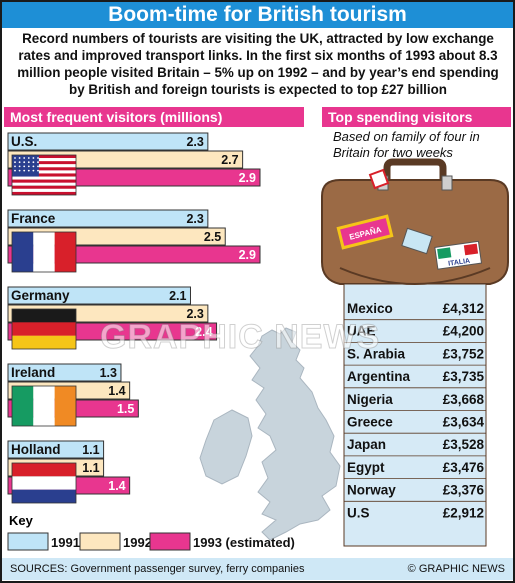 The height and width of the screenshot is (583, 515). What do you see at coordinates (379, 179) in the screenshot?
I see `luggage-tag` at bounding box center [379, 179].